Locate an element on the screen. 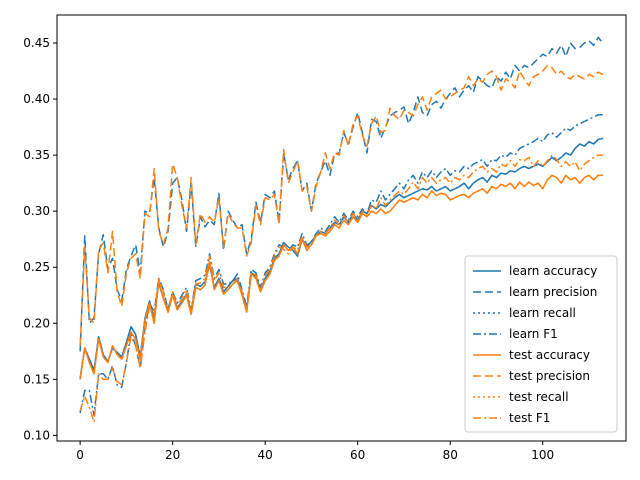 This screenshot has height=480, width=640. legend-box is located at coordinates (541, 344).